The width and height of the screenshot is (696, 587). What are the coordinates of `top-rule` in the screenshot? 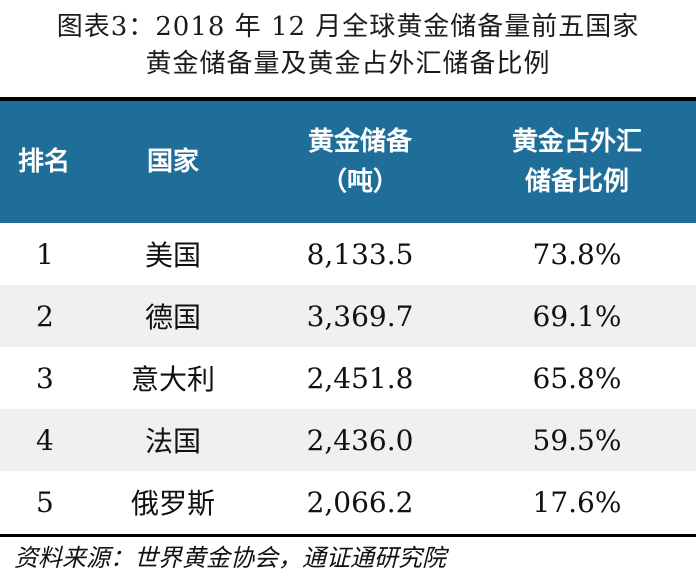 It's located at (348, 99).